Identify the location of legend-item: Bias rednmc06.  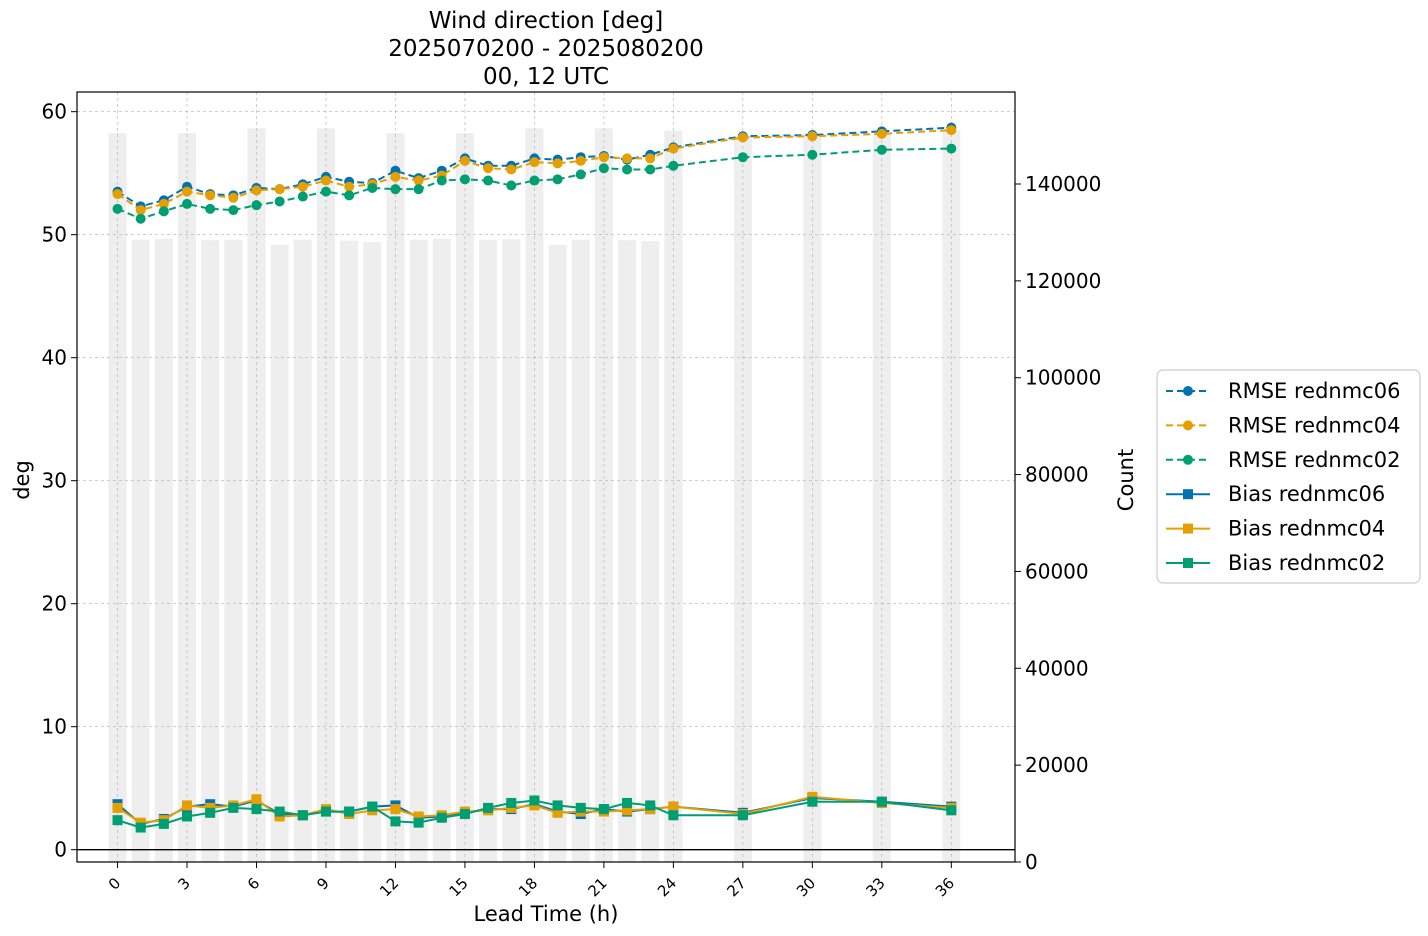
(1275, 494).